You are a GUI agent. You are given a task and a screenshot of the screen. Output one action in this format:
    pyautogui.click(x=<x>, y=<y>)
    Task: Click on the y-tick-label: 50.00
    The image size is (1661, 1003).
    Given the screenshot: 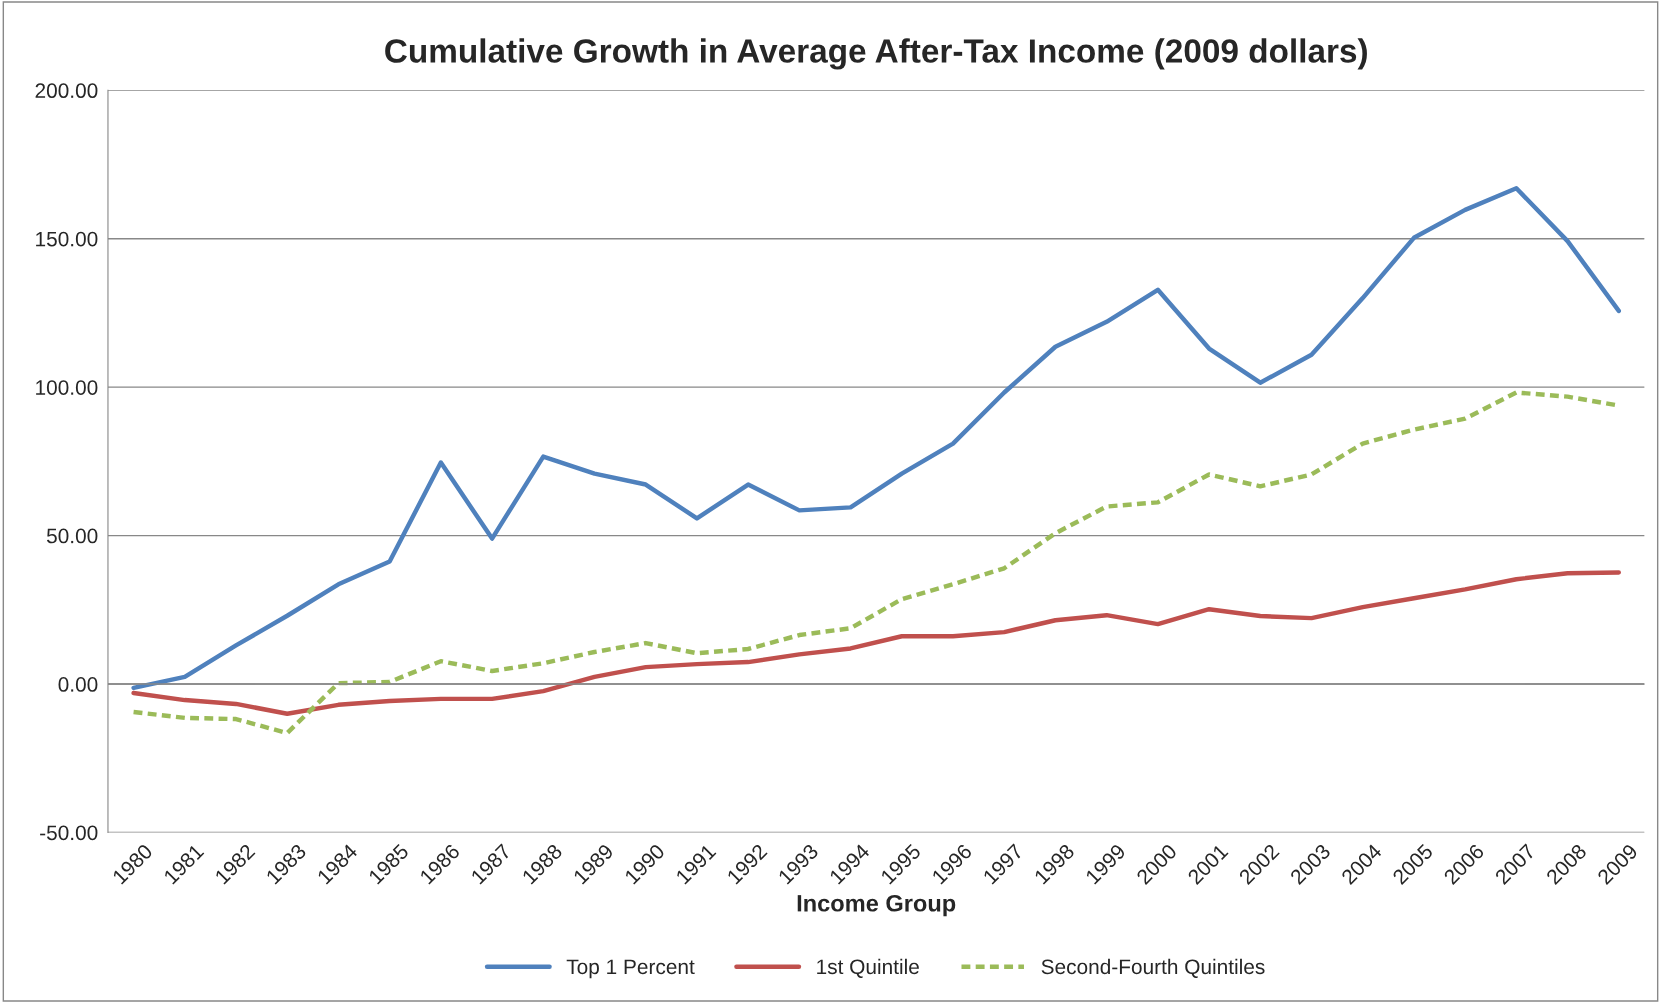 What is the action you would take?
    pyautogui.click(x=72, y=536)
    